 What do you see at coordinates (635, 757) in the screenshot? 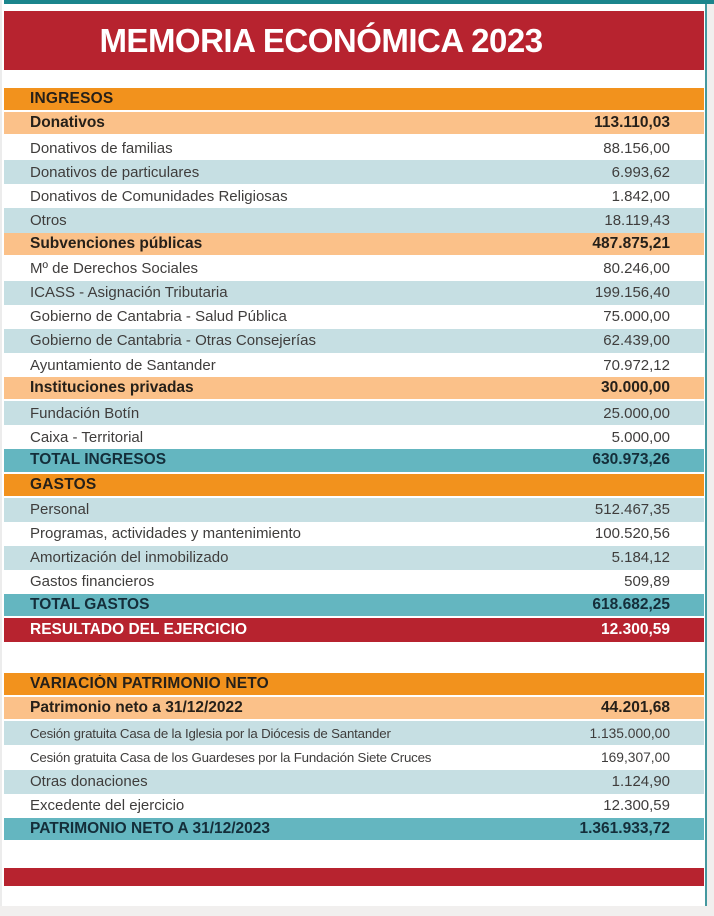
I see `row-value: 169,307,00` at bounding box center [635, 757].